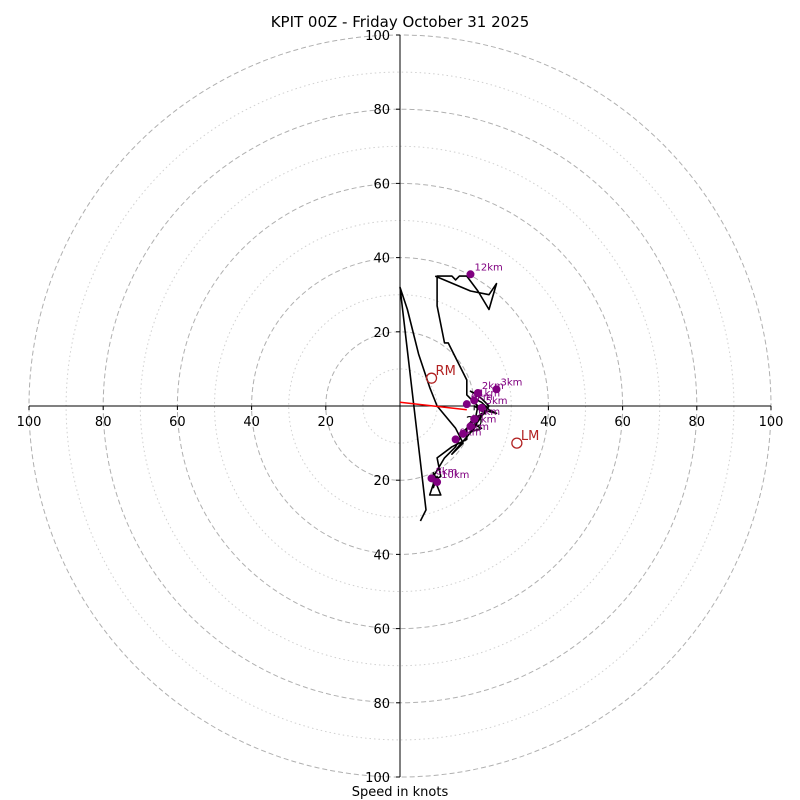  What do you see at coordinates (400, 792) in the screenshot?
I see `x-axis-label: Speed in knots` at bounding box center [400, 792].